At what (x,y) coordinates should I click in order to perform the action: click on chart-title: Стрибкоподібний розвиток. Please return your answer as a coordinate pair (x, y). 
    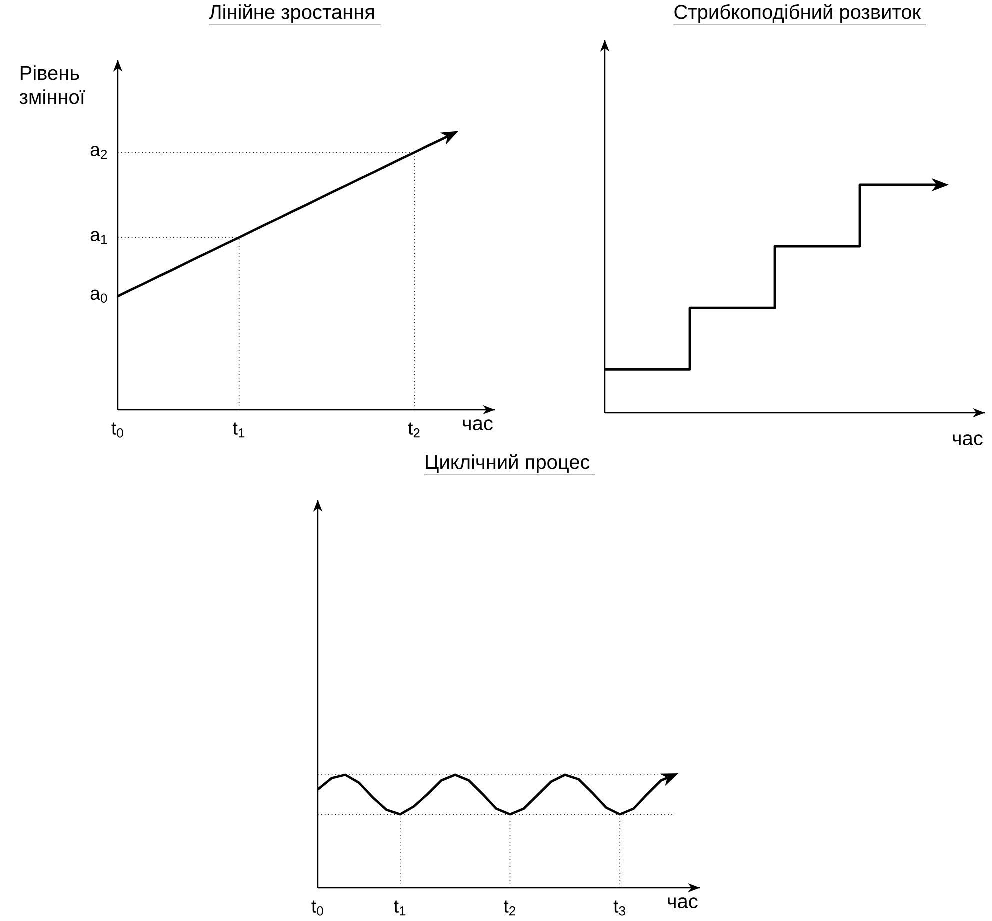
    Looking at the image, I should click on (798, 14).